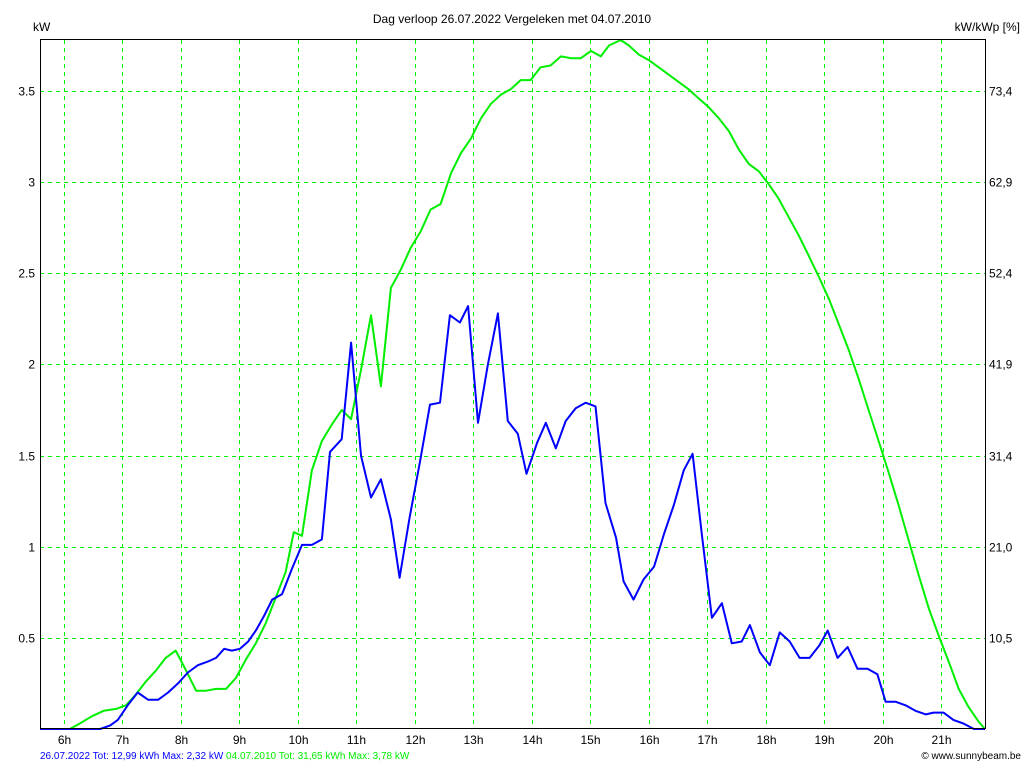  Describe the element at coordinates (132, 756) in the screenshot. I see `legend-today: 26.07.2022 Tot: 12,99 kWh Max: 2,32 kW` at that location.